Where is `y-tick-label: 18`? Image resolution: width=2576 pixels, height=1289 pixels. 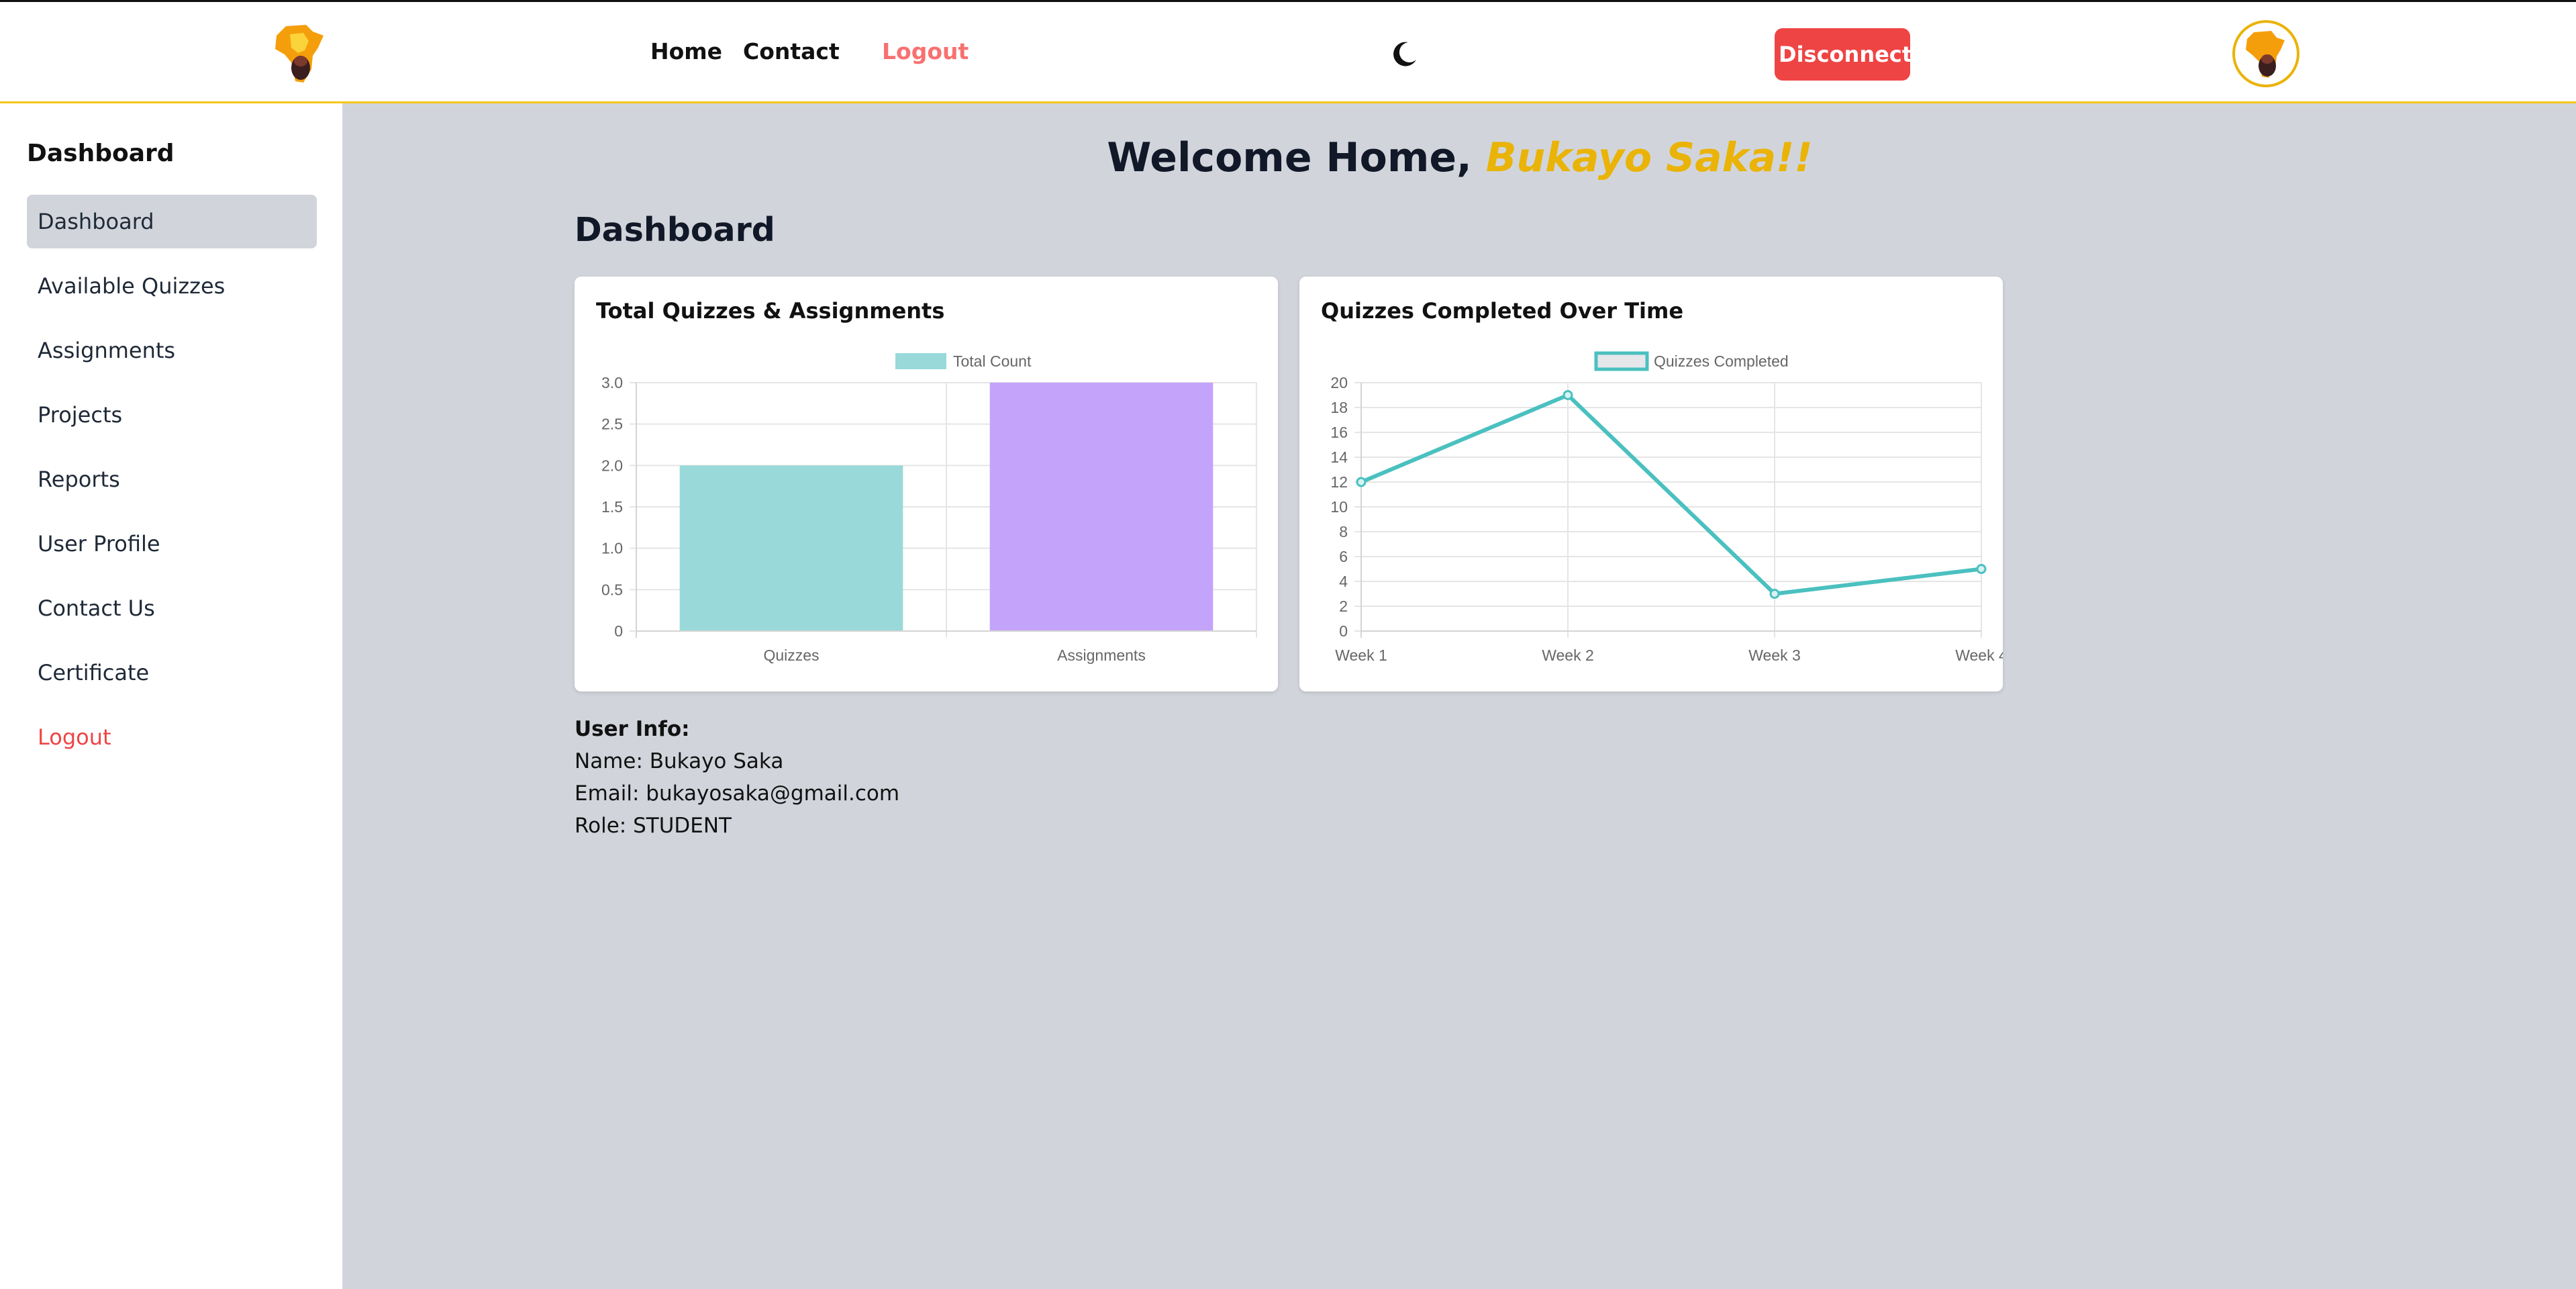
y-tick-label: 18 is located at coordinates (1339, 407).